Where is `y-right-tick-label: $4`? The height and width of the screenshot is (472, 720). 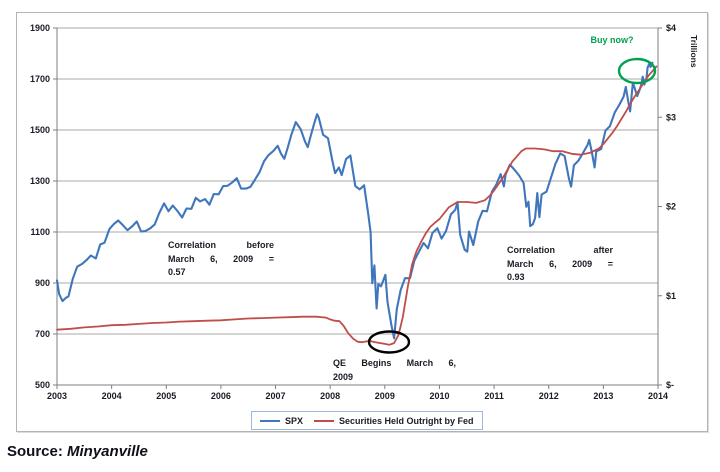
y-right-tick-label: $4 is located at coordinates (671, 28).